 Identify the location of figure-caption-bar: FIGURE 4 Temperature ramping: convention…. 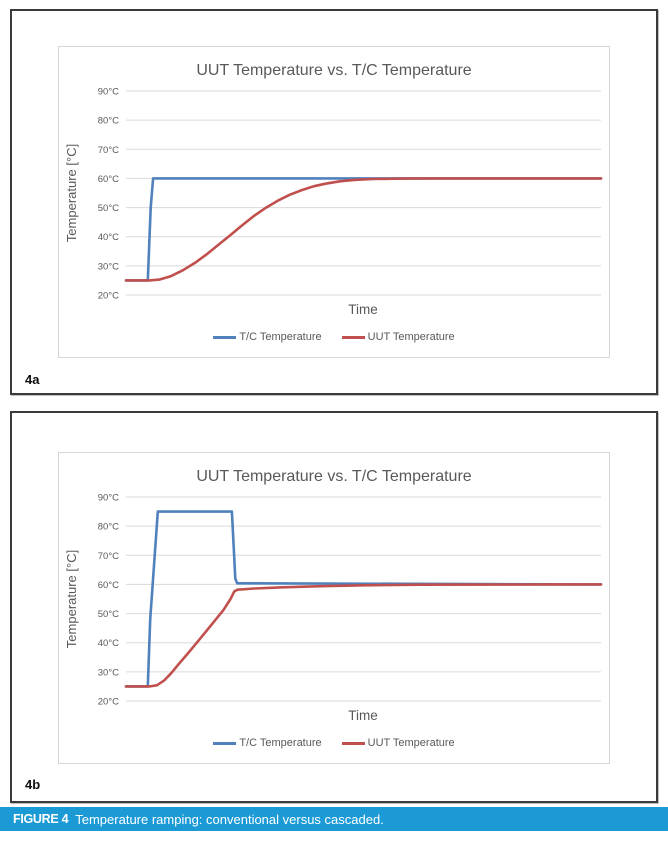
(334, 819).